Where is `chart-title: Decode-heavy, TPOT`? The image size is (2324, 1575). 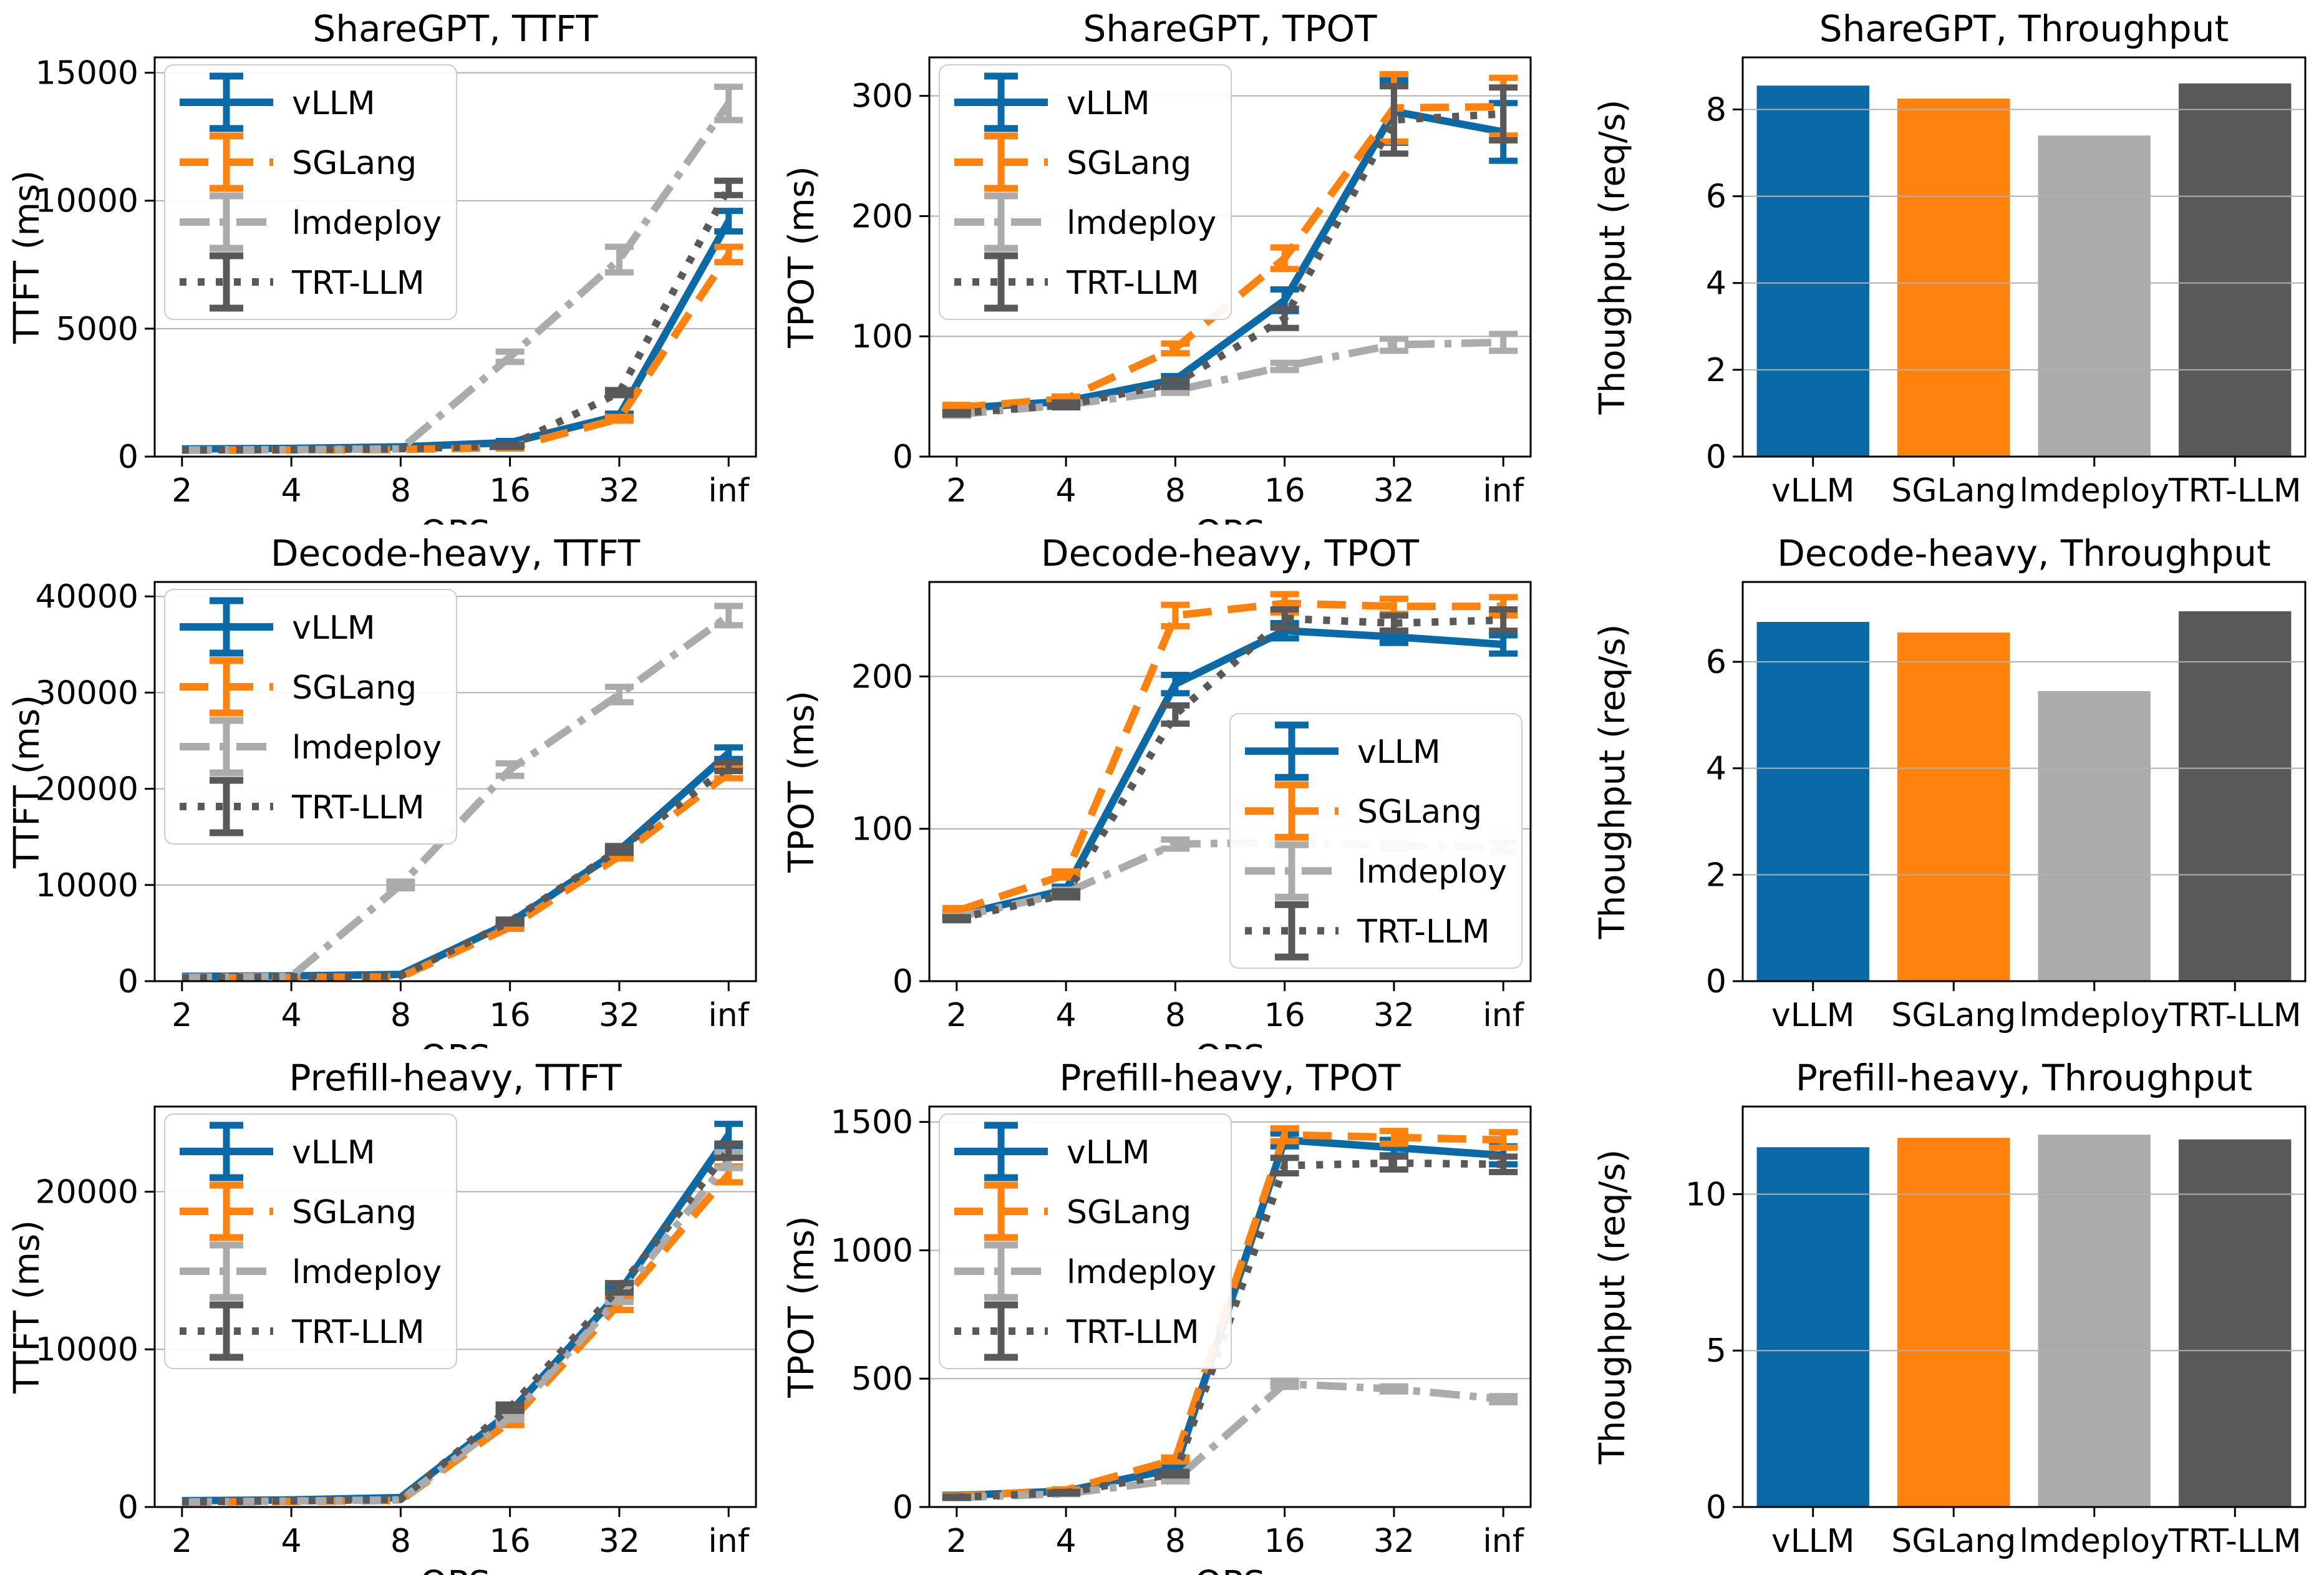
chart-title: Decode-heavy, TPOT is located at coordinates (1230, 553).